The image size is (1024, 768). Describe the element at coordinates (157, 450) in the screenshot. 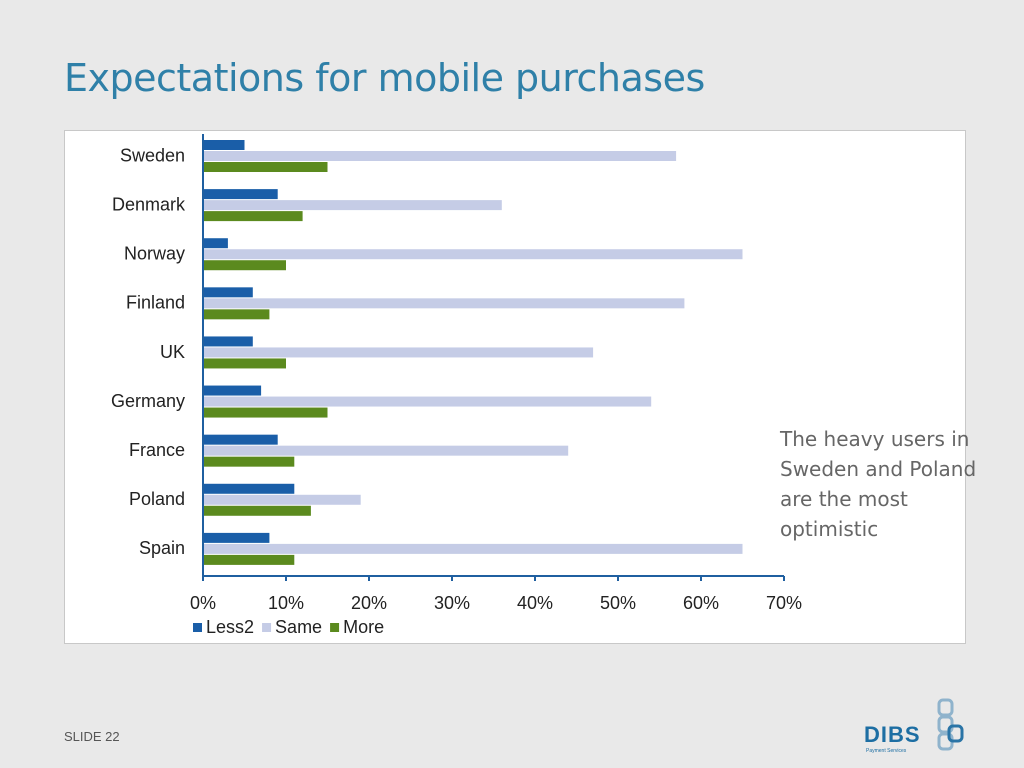

I see `category-label-france: France` at that location.